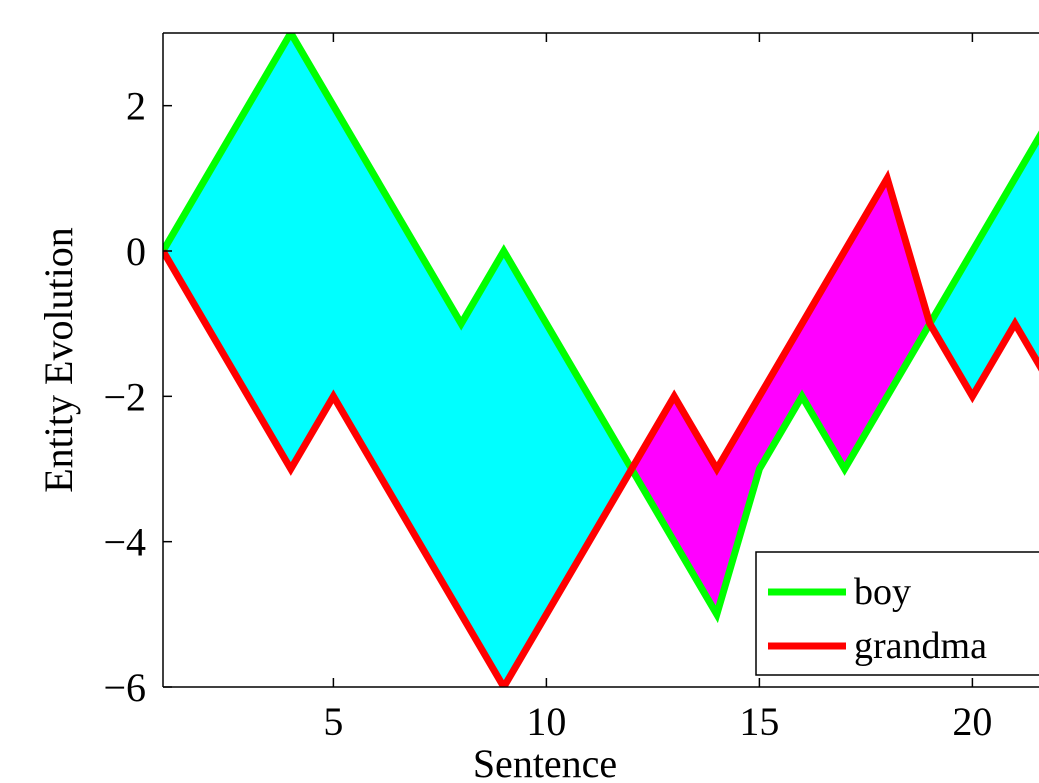  What do you see at coordinates (124, 396) in the screenshot?
I see `y-tick-label: −2` at bounding box center [124, 396].